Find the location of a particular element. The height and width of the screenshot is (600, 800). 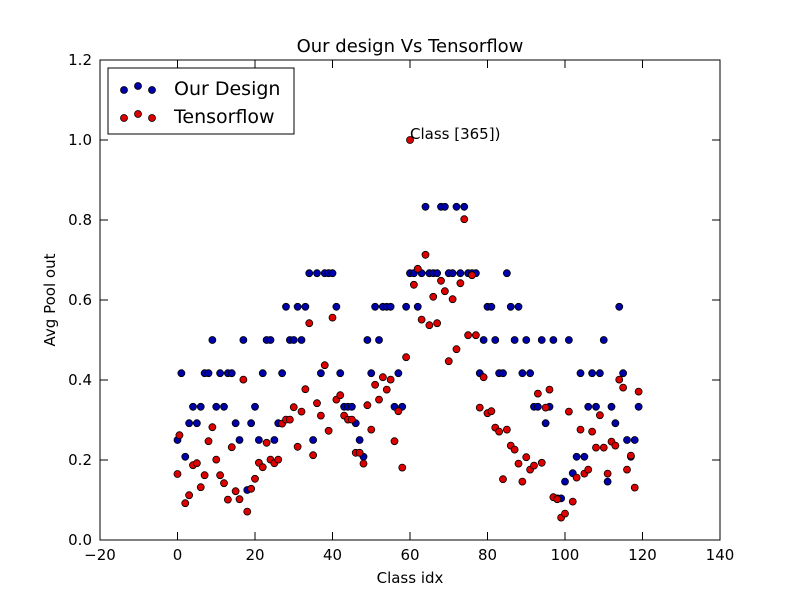

y-tick-label: 0.2 is located at coordinates (80, 460).